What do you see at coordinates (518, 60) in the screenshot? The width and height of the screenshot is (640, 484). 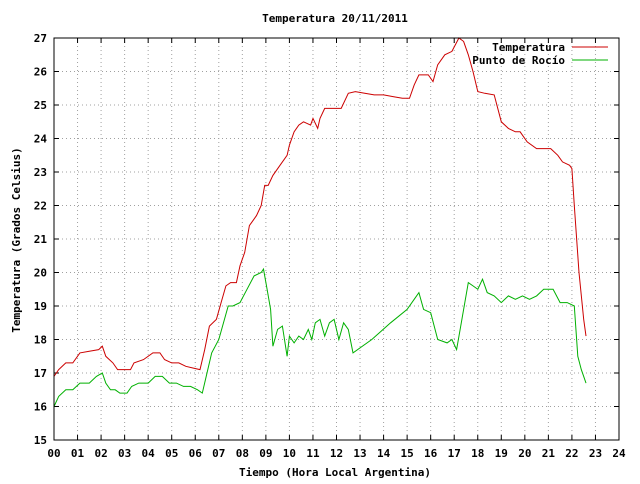 I see `legend-label-1: Punto de Rocío` at bounding box center [518, 60].